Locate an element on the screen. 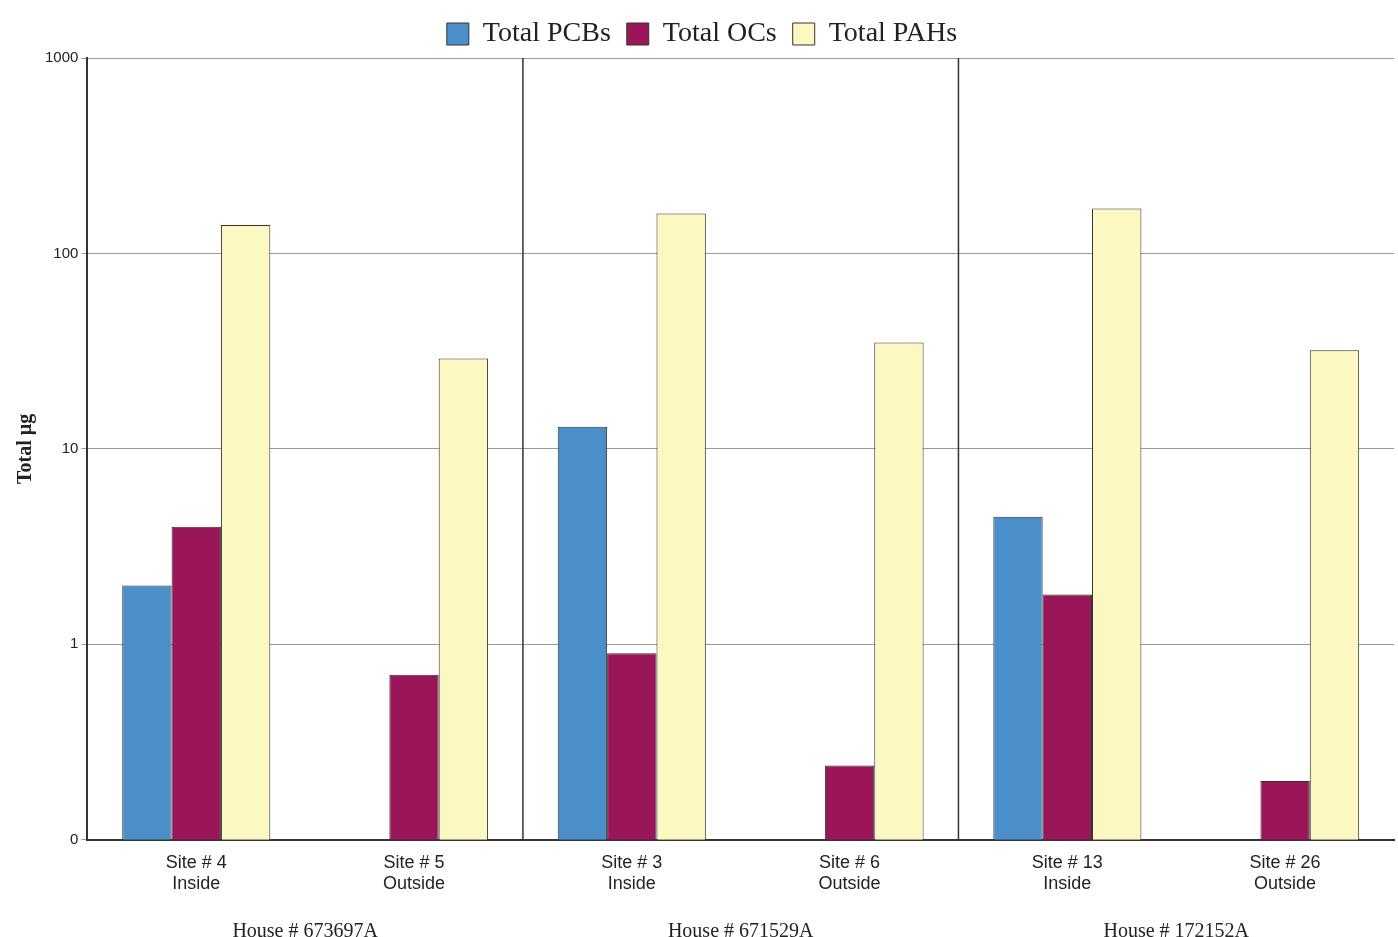  x-tick-label: Site # 6 Outside is located at coordinates (849, 872).